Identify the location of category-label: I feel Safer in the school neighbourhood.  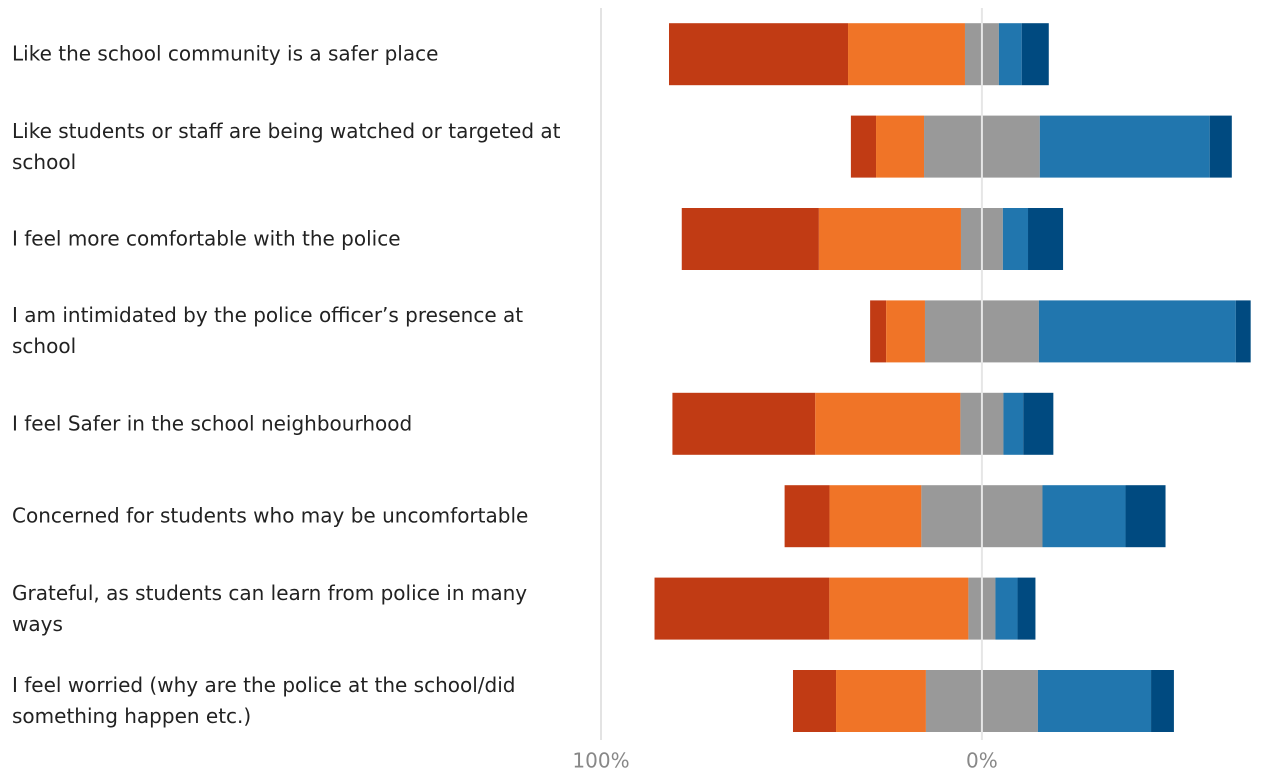
(212, 423).